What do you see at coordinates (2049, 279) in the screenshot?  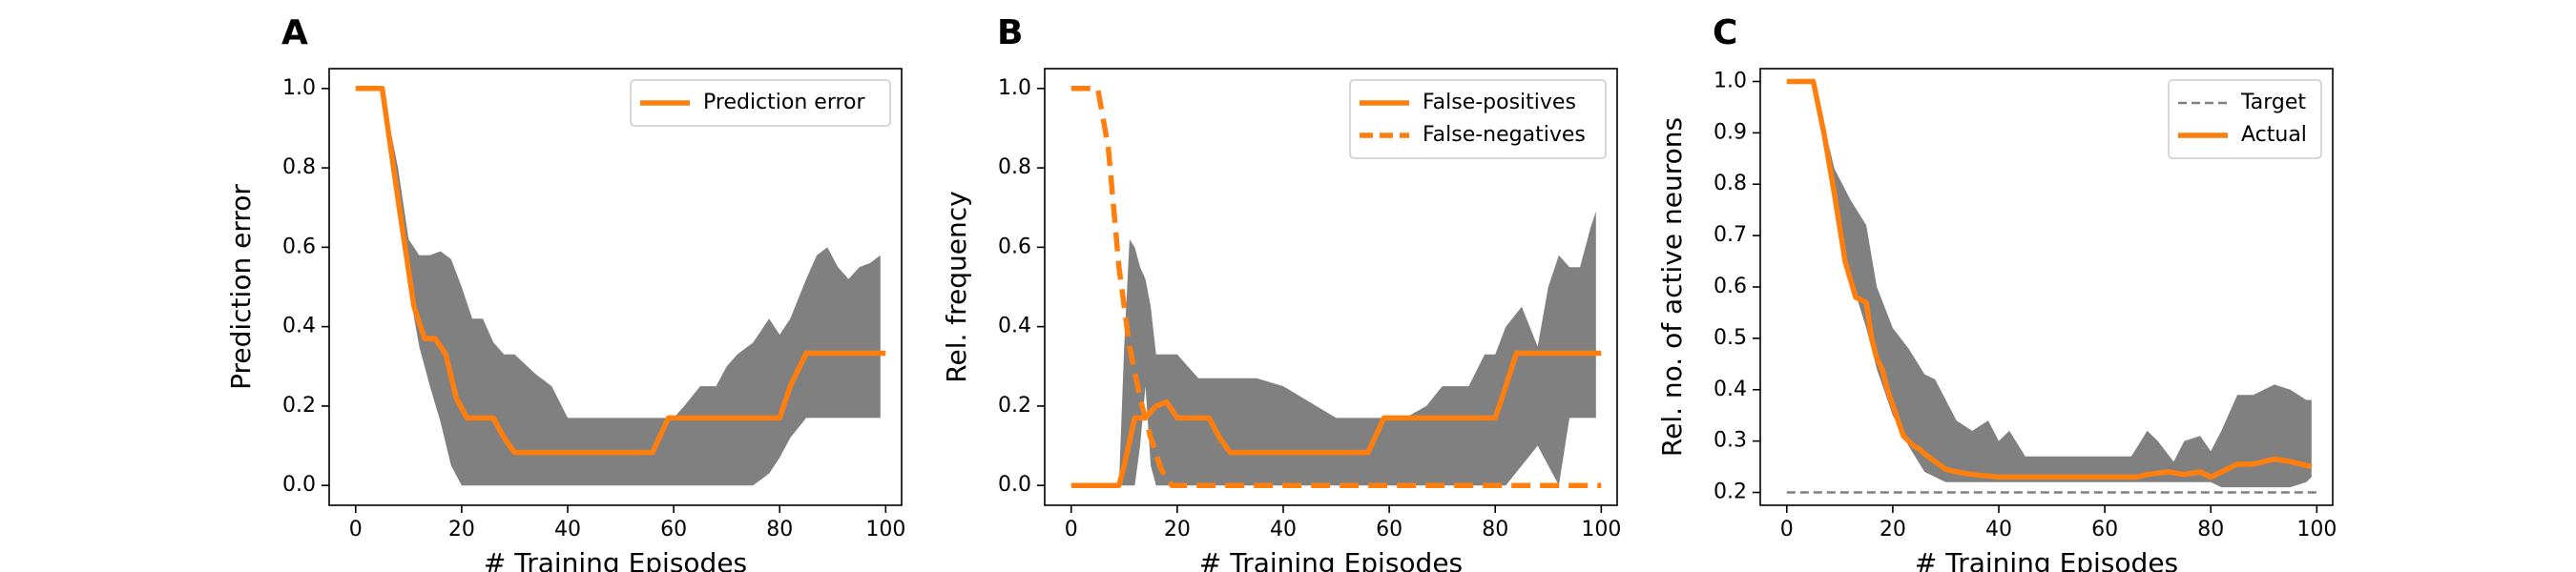 I see `series-line-actual` at bounding box center [2049, 279].